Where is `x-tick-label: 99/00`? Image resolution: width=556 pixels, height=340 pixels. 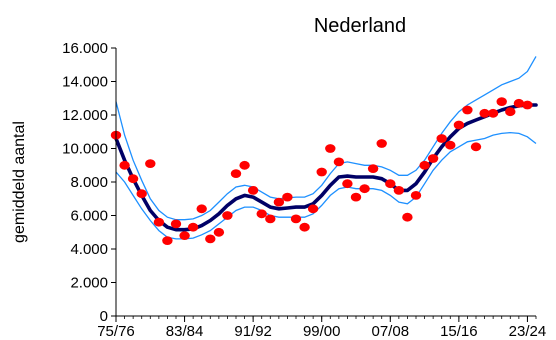 x-tick-label: 99/00 is located at coordinates (322, 331).